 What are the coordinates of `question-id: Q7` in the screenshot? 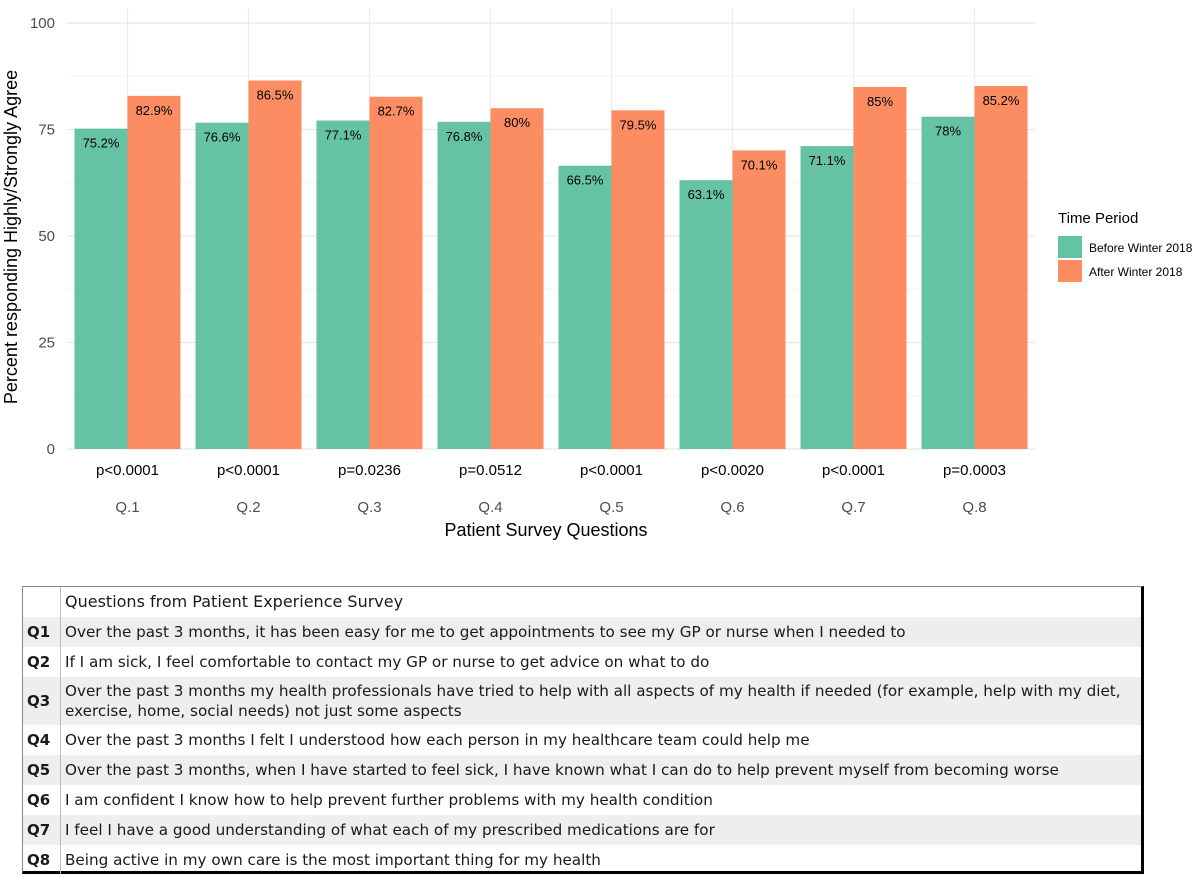 It's located at (42, 830).